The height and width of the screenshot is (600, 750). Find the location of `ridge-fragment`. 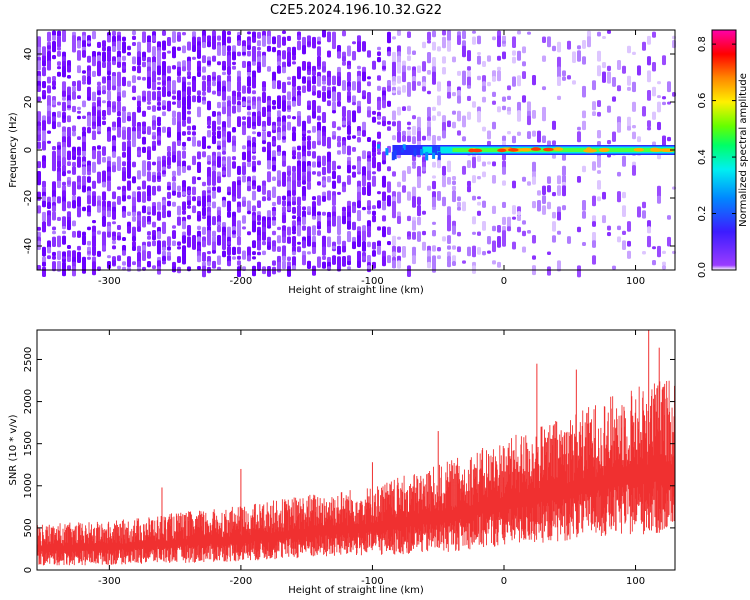

ridge-fragment is located at coordinates (439, 149).